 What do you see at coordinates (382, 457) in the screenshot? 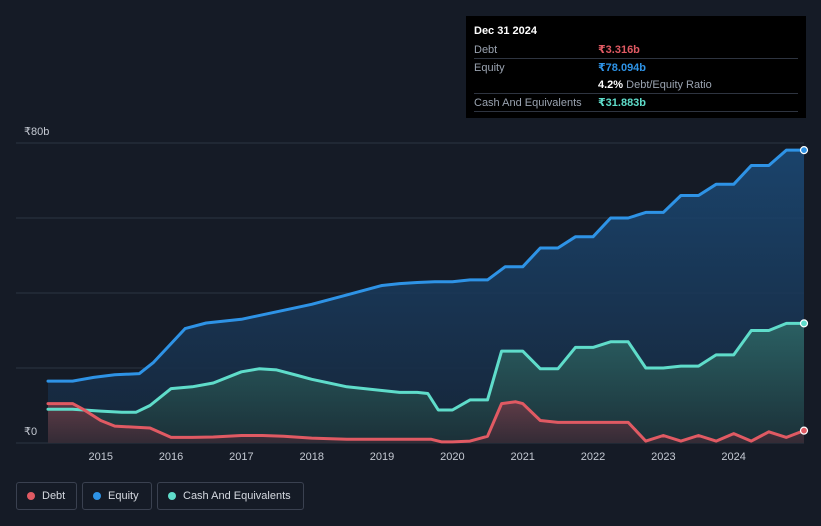
I see `x-tick-label-2019: 2019` at bounding box center [382, 457].